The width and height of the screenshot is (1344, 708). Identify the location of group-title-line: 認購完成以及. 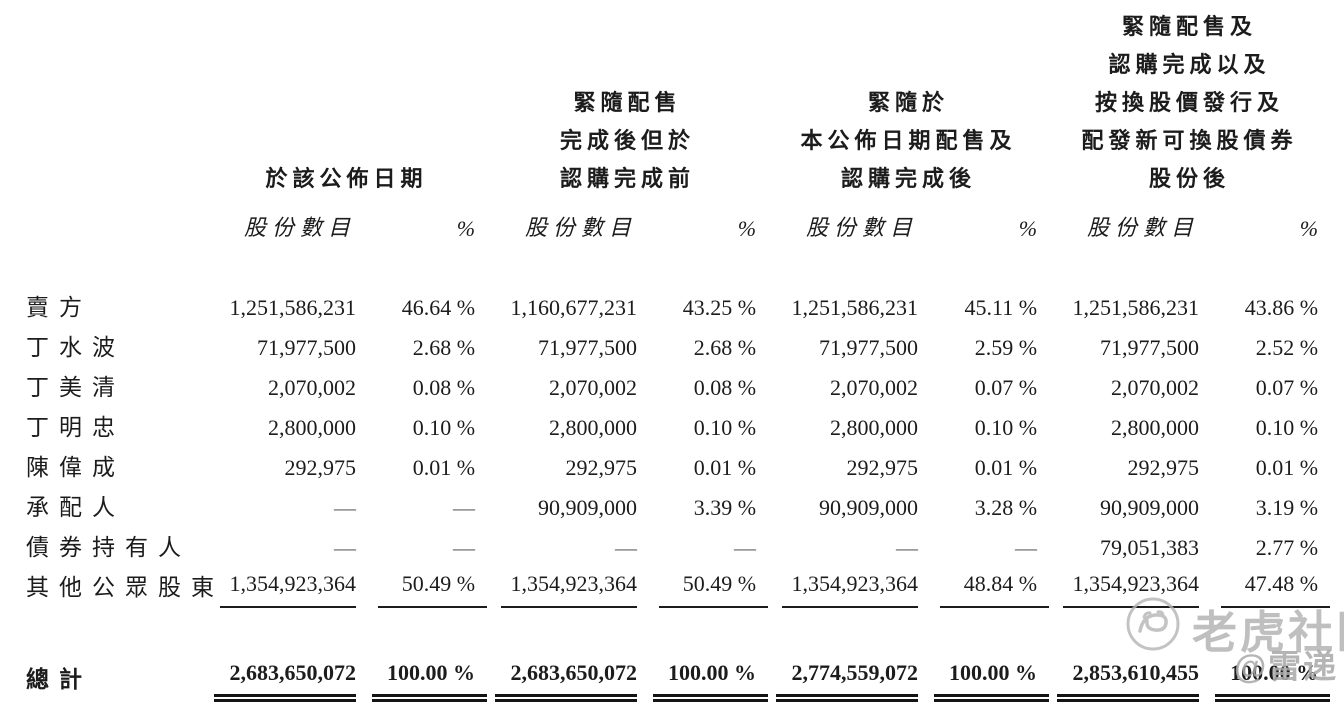
(1189, 64).